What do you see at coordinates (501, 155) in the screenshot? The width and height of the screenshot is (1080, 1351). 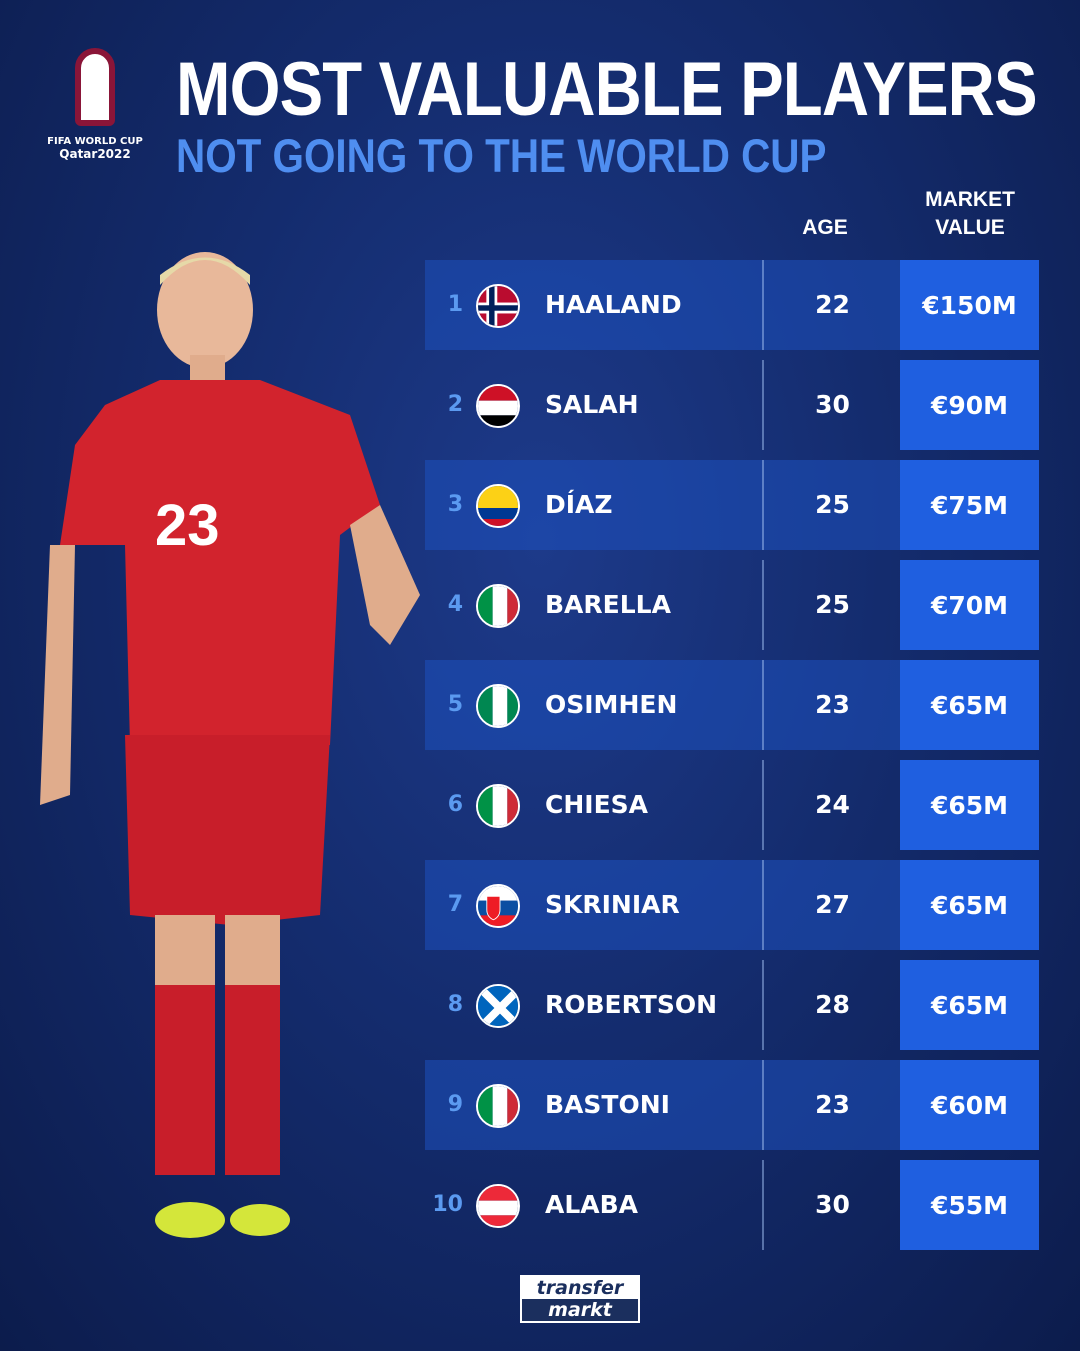 I see `page-subtitle: NOT GOING TO THE WORLD CUP` at bounding box center [501, 155].